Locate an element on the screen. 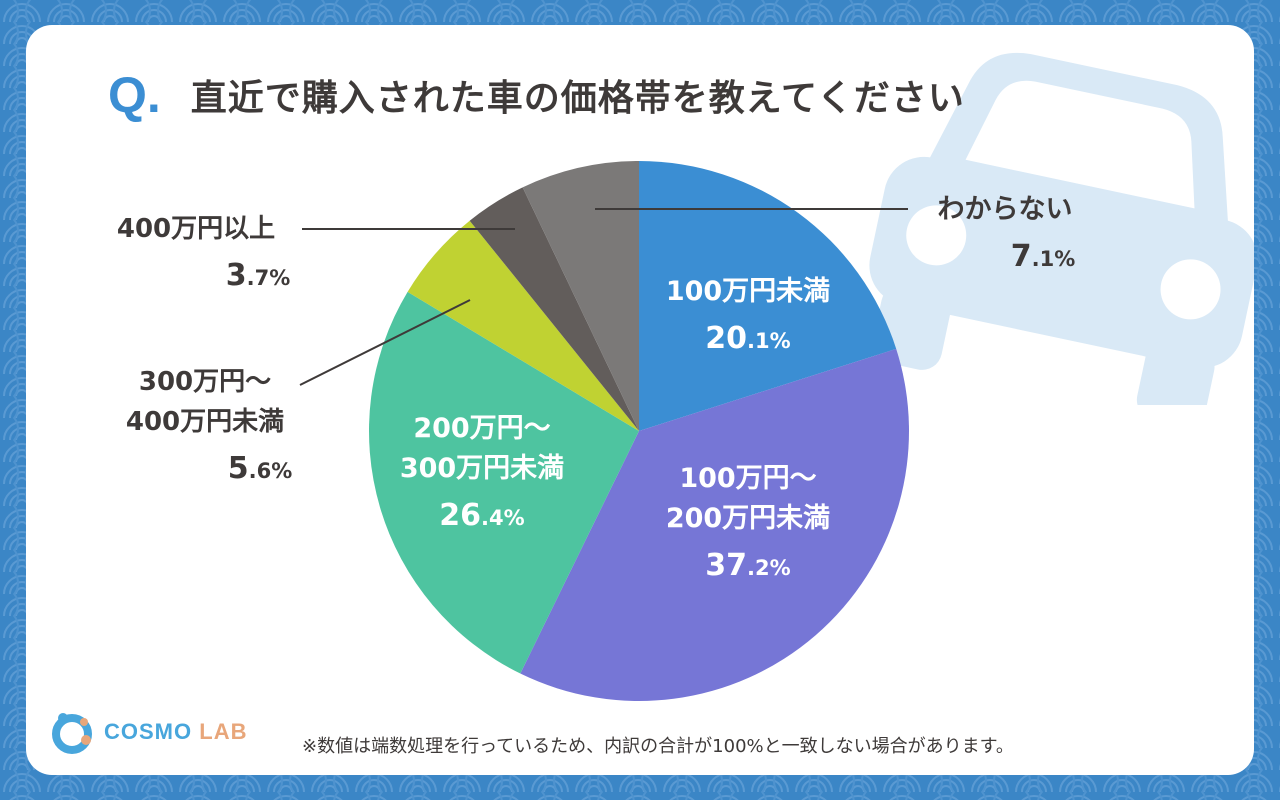 This screenshot has height=800, width=1280. slice-label: 100万円～ is located at coordinates (747, 478).